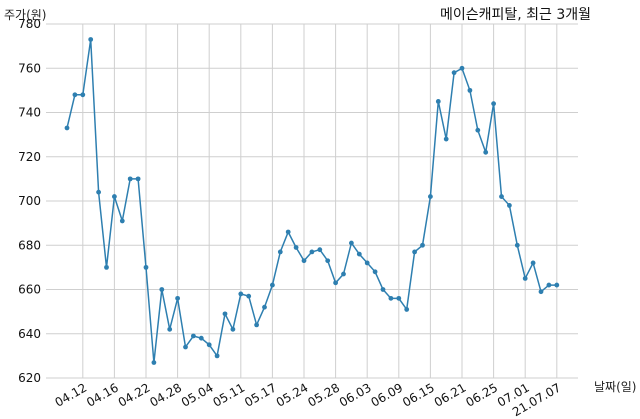 Image resolution: width=640 pixels, height=419 pixels. Describe the element at coordinates (615, 387) in the screenshot. I see `x-axis-label: 날짜(일)` at that location.